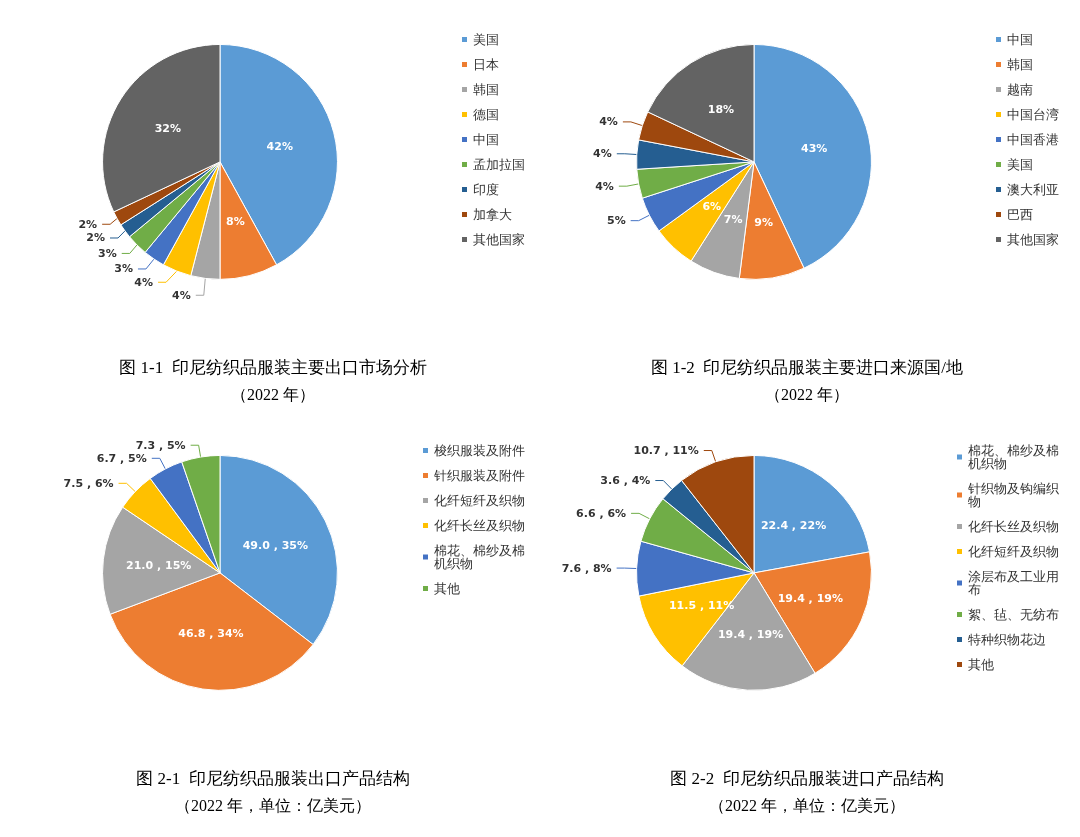 The width and height of the screenshot is (1080, 837). What do you see at coordinates (1033, 189) in the screenshot?
I see `legend-label: 澳大利亚` at bounding box center [1033, 189].